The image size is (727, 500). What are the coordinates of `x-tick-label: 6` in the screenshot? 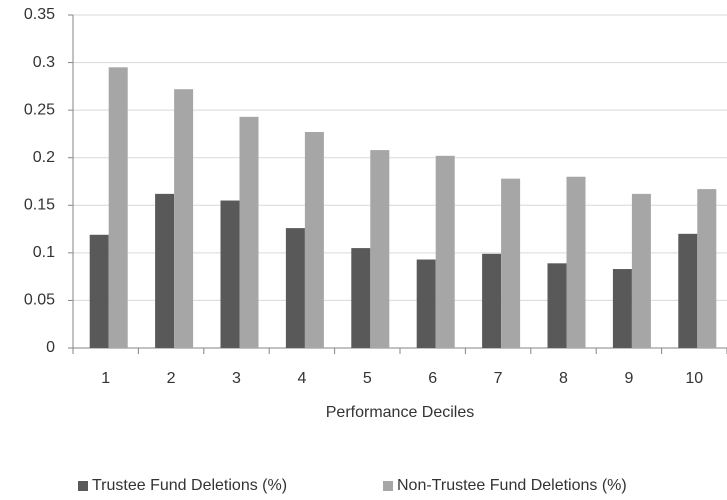 It's located at (432, 378).